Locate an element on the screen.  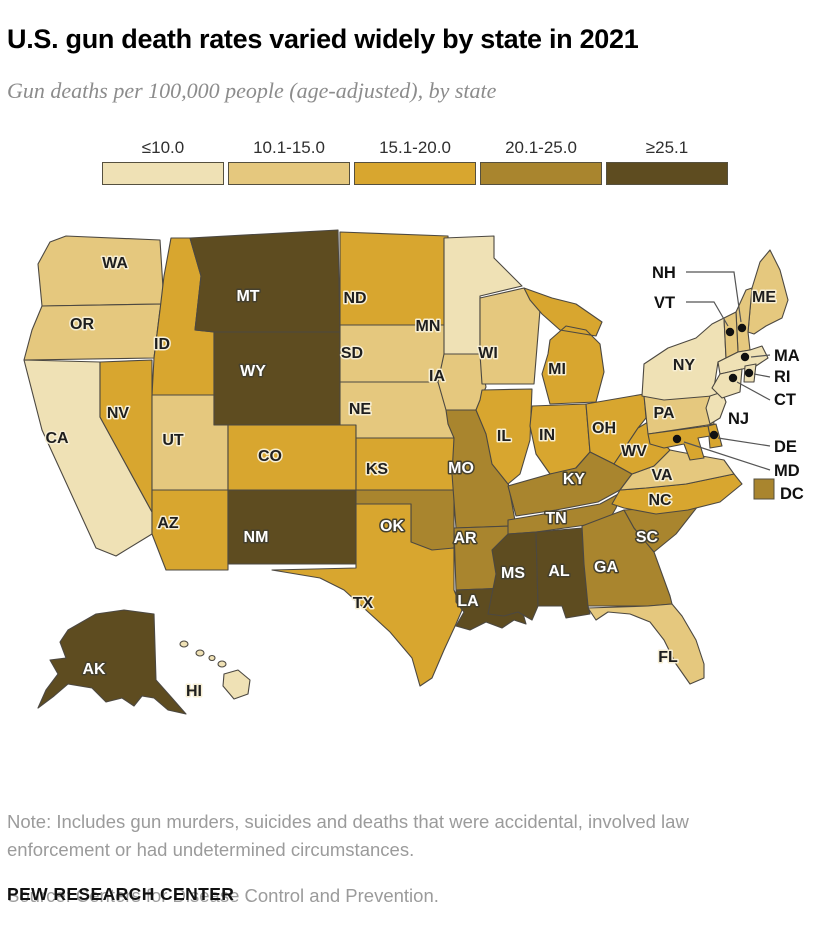
state-label-AL: AL is located at coordinates (559, 571).